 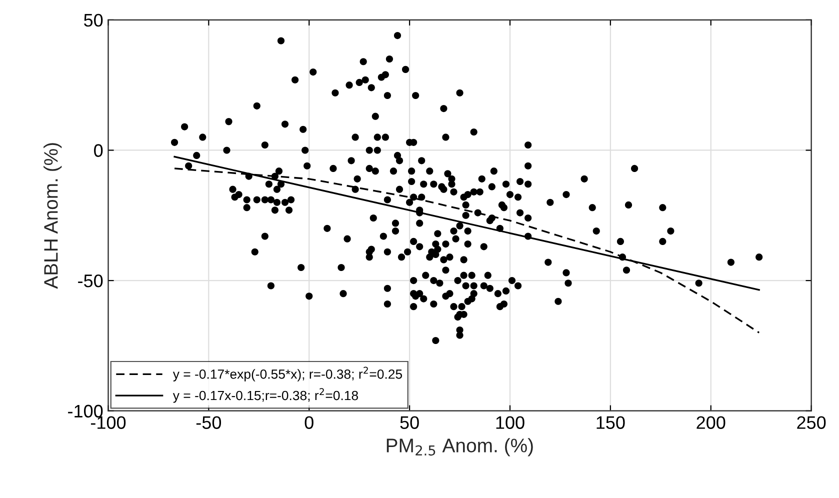 I want to click on x-axis-title: PM$_{2.5}$ Anom. (%), so click(x=459, y=447).